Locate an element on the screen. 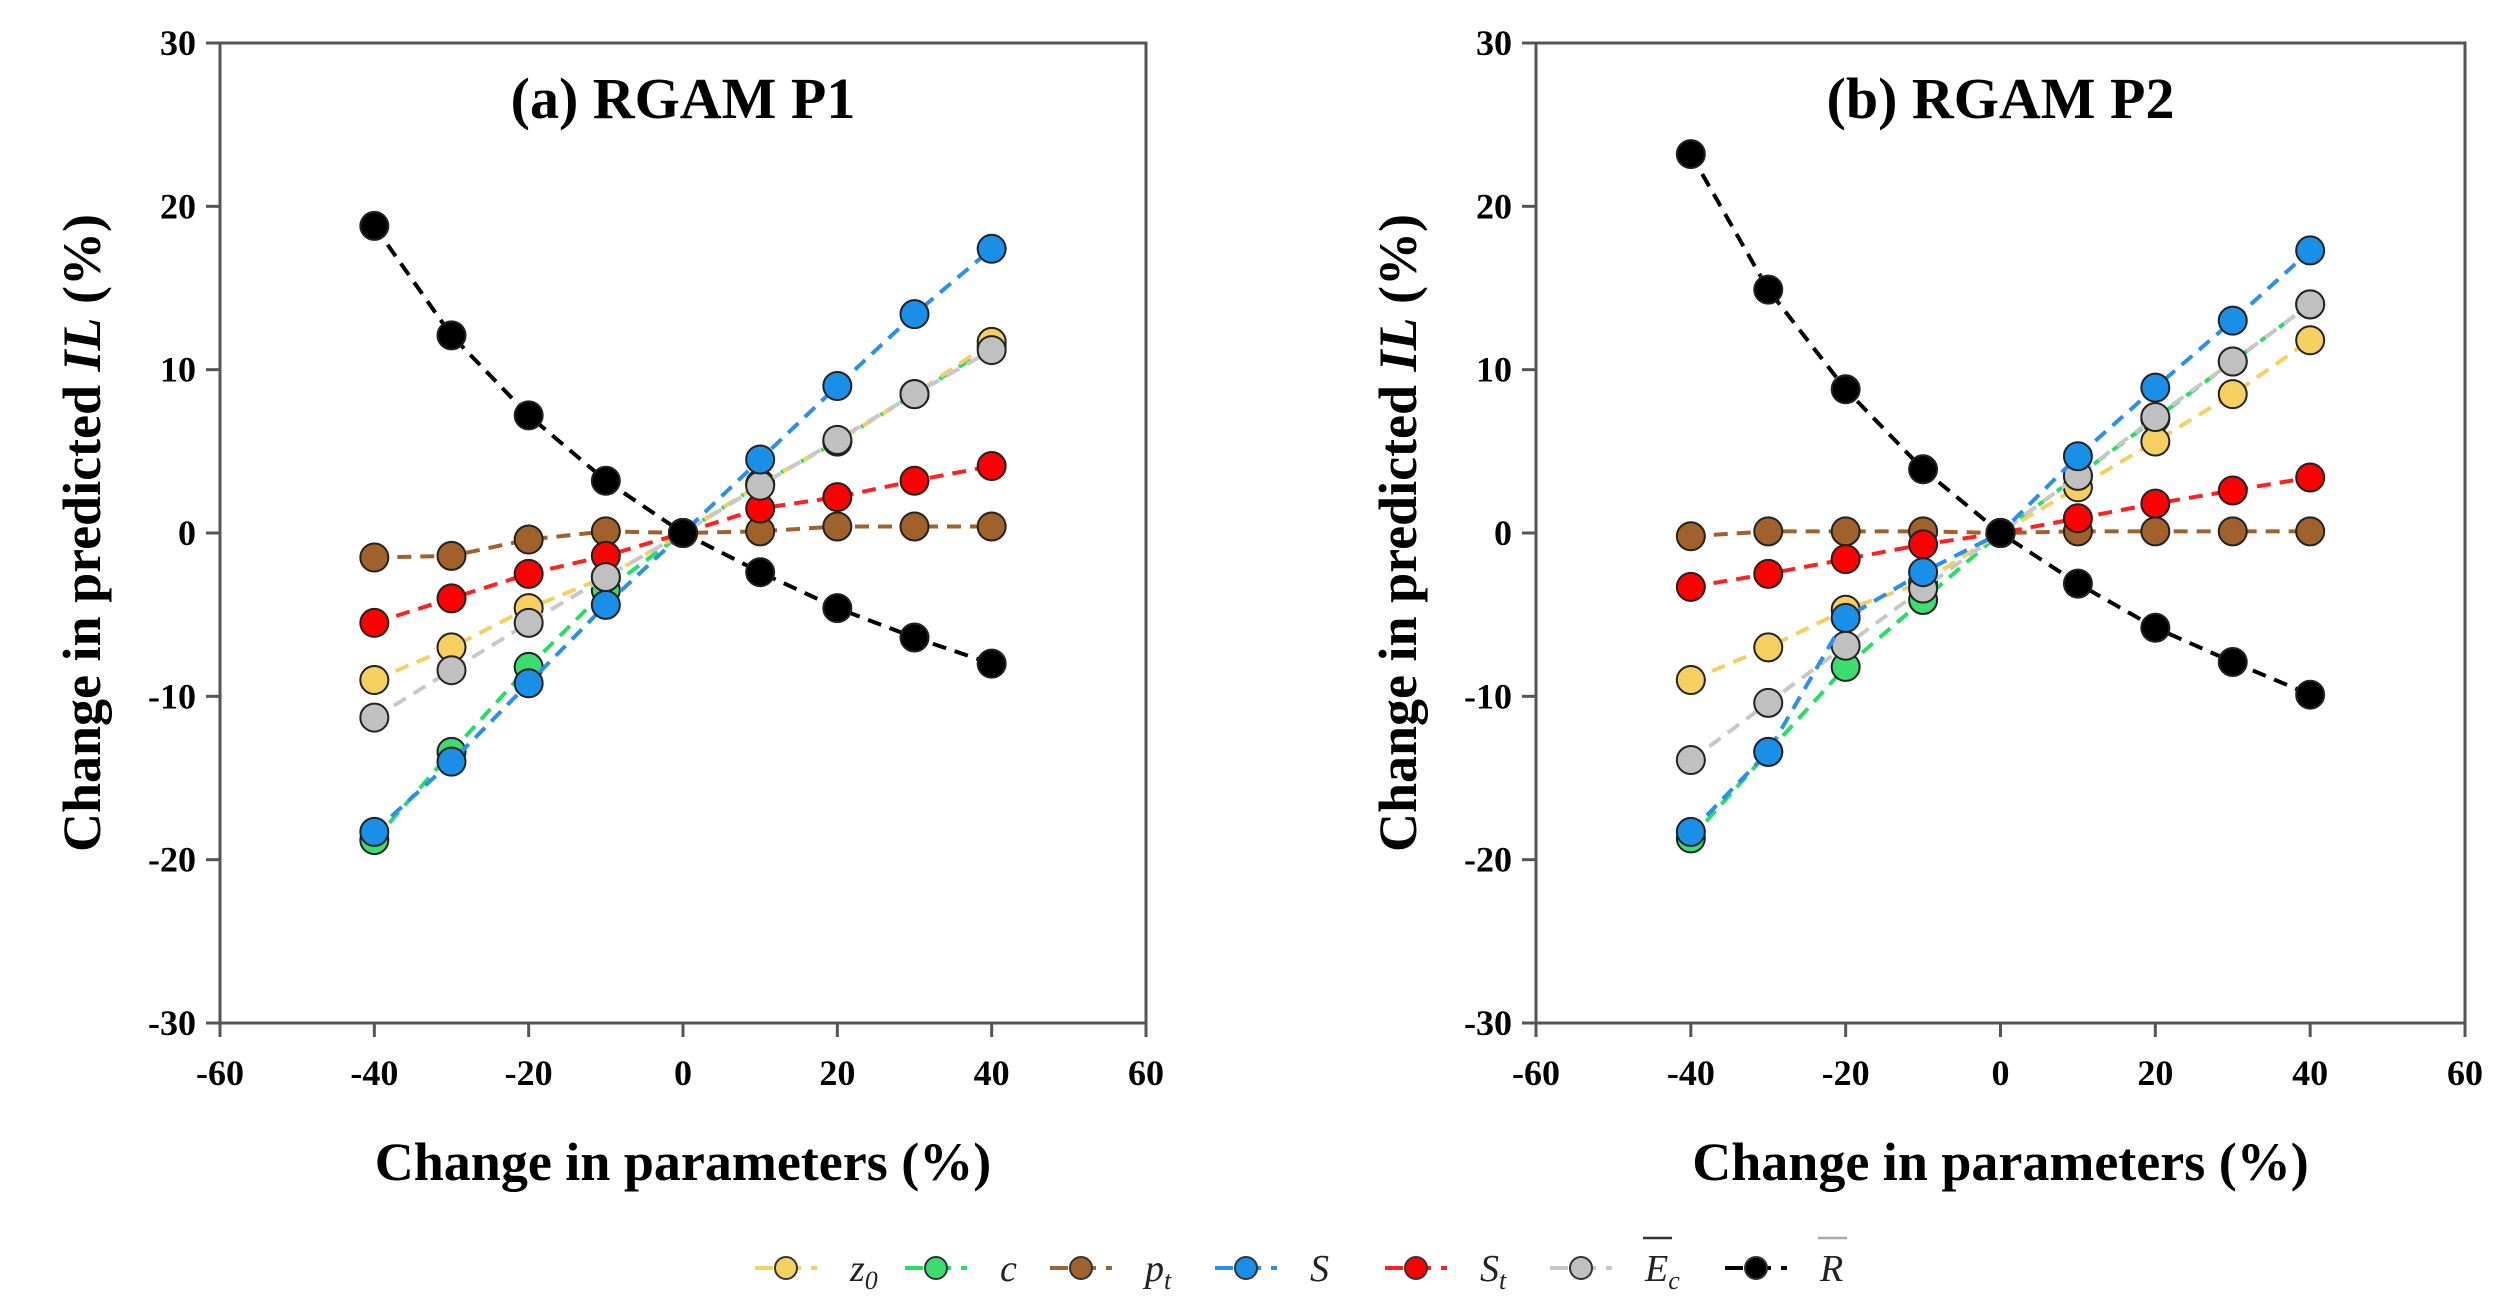 This screenshot has width=2513, height=1310. series-line-c is located at coordinates (2000, 571).